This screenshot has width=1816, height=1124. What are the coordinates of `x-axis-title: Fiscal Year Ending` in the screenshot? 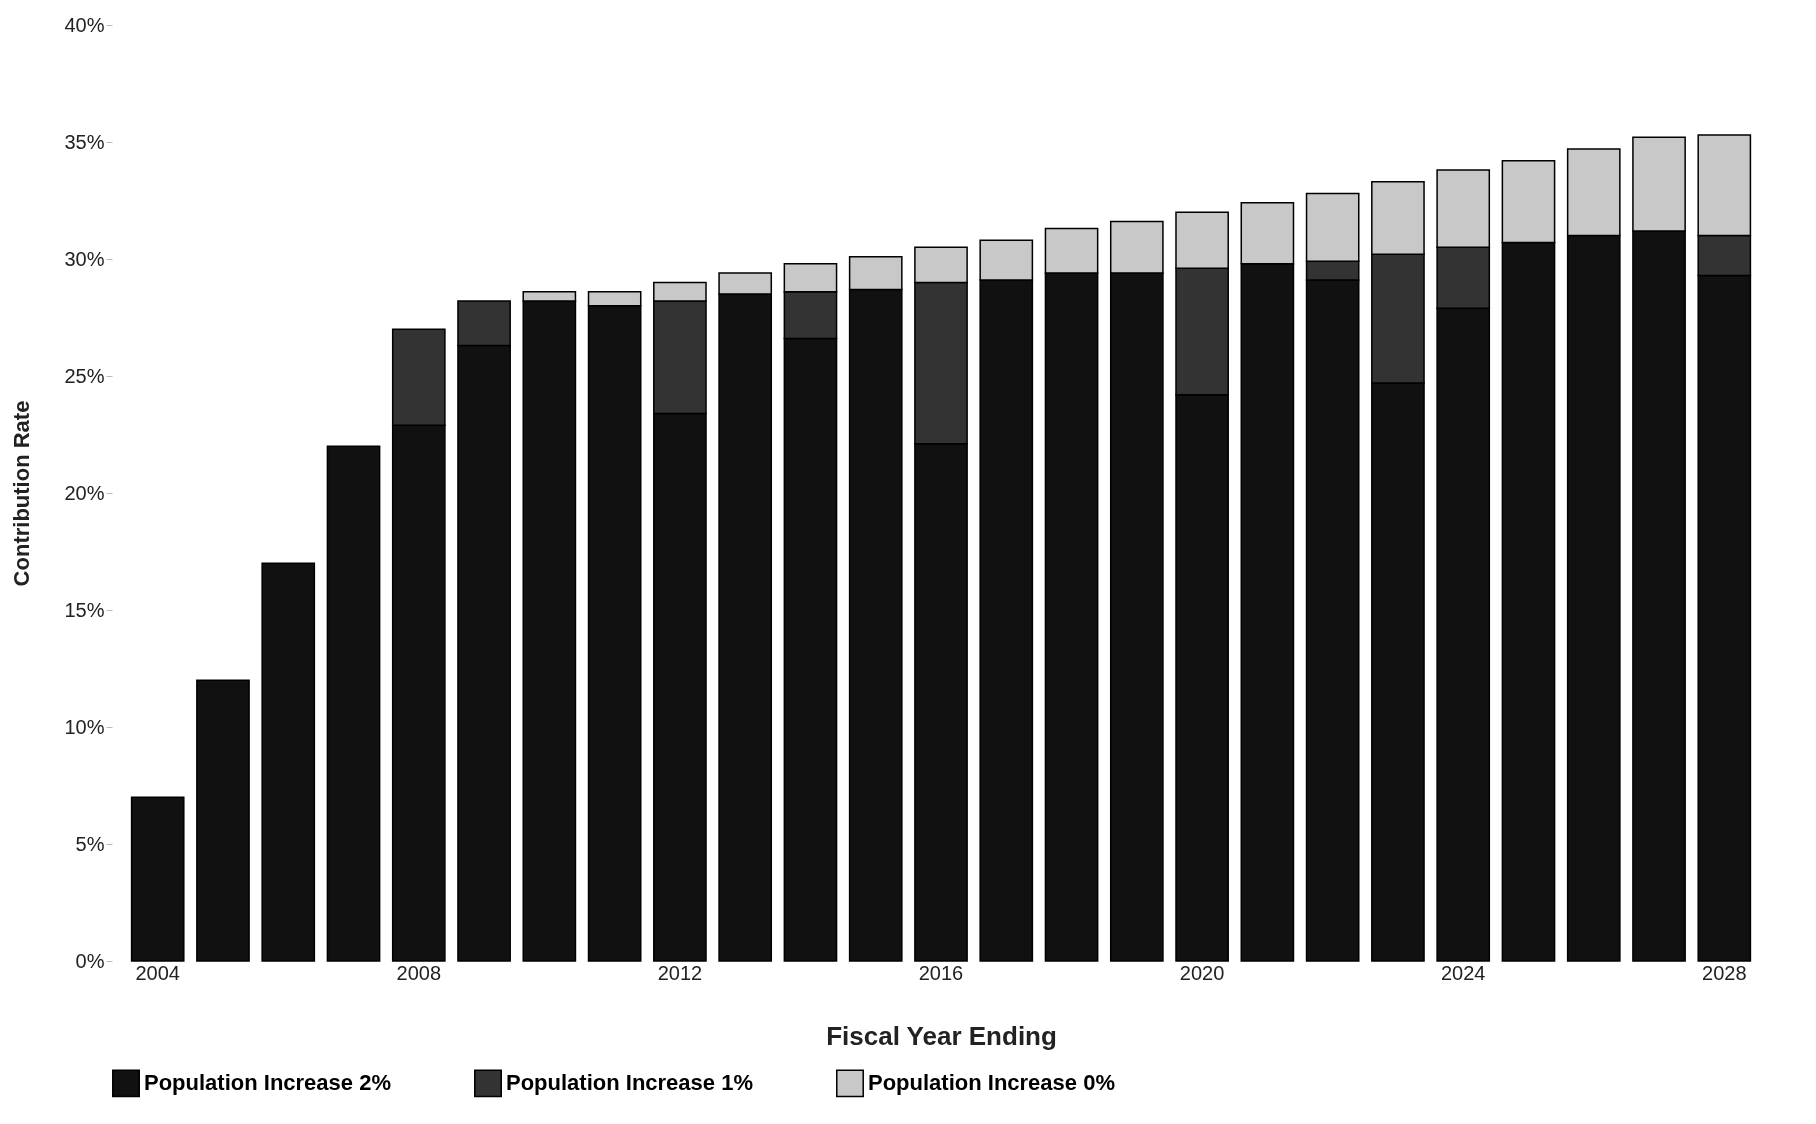 It's located at (941, 1035).